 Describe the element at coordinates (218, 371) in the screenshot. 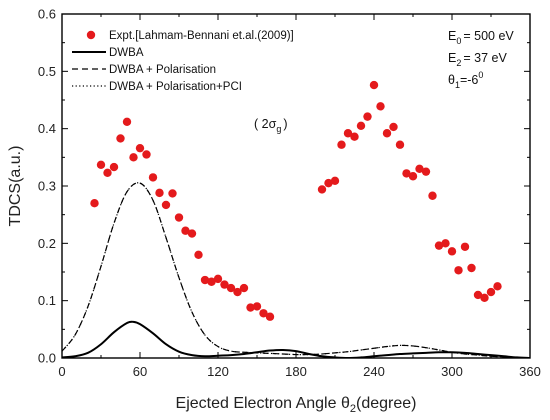

I see `x-tick-label: 120` at that location.